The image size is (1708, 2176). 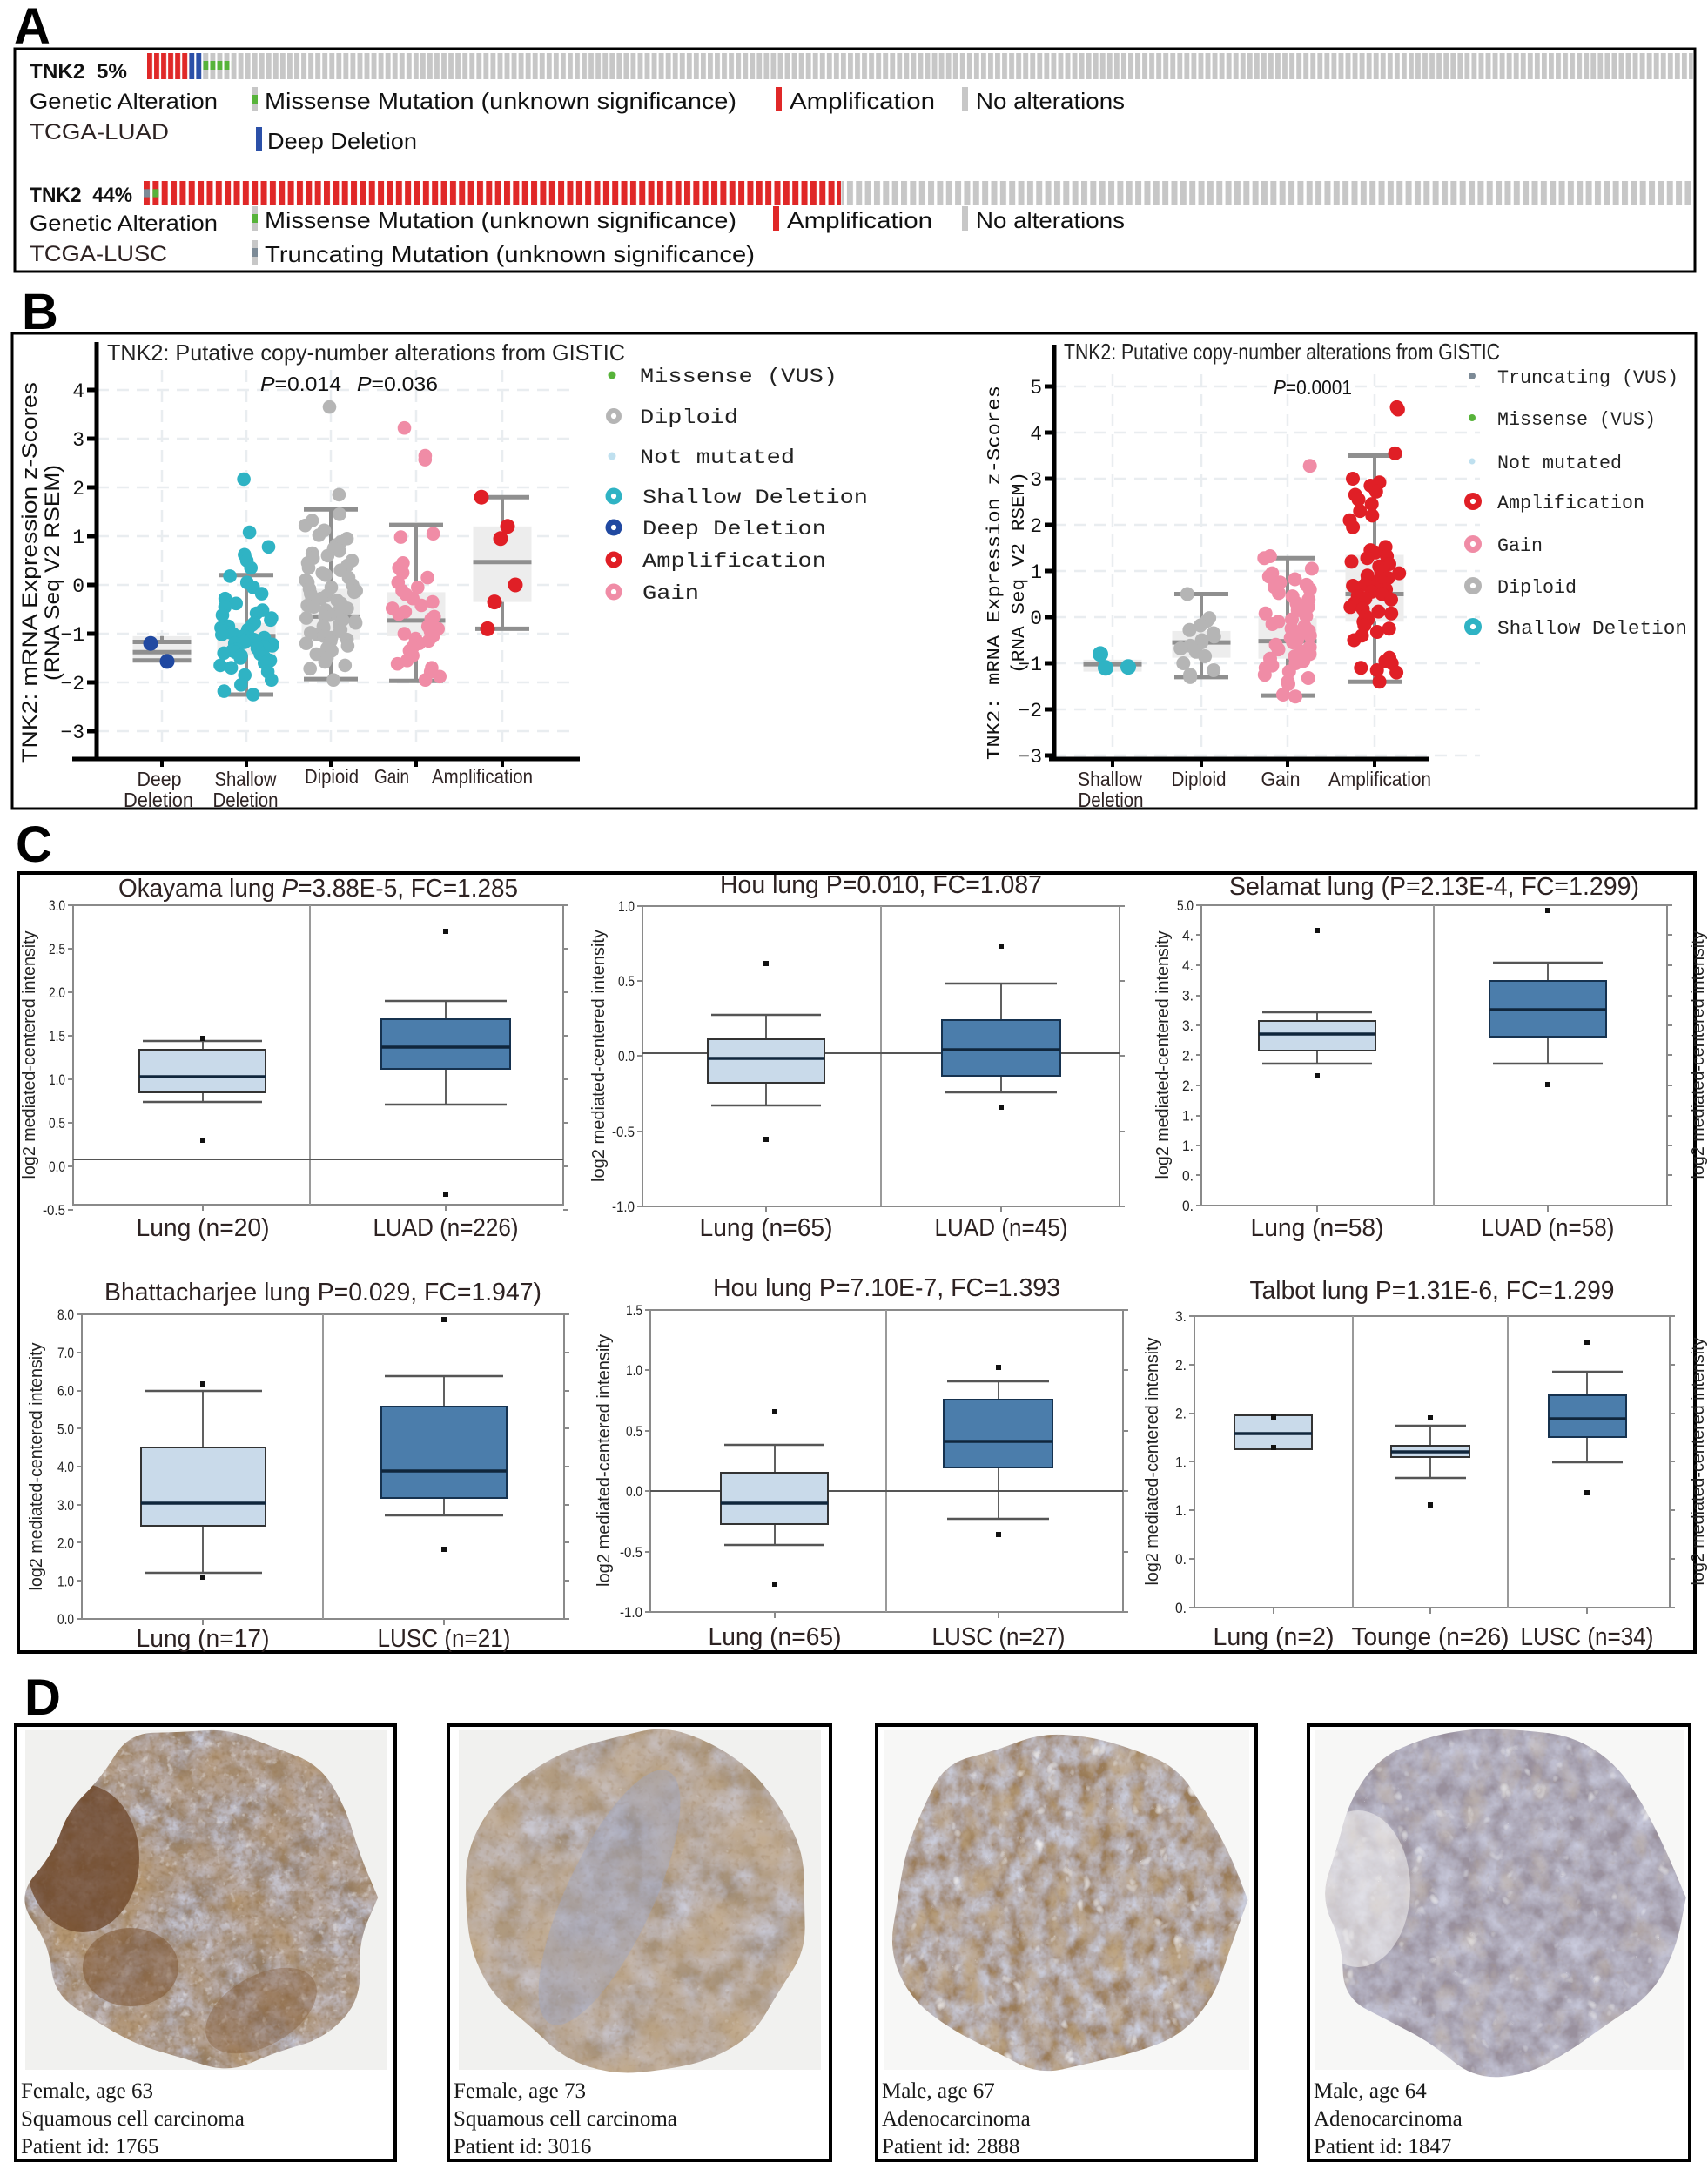 What do you see at coordinates (32, 27) in the screenshot?
I see `svg-text: A` at bounding box center [32, 27].